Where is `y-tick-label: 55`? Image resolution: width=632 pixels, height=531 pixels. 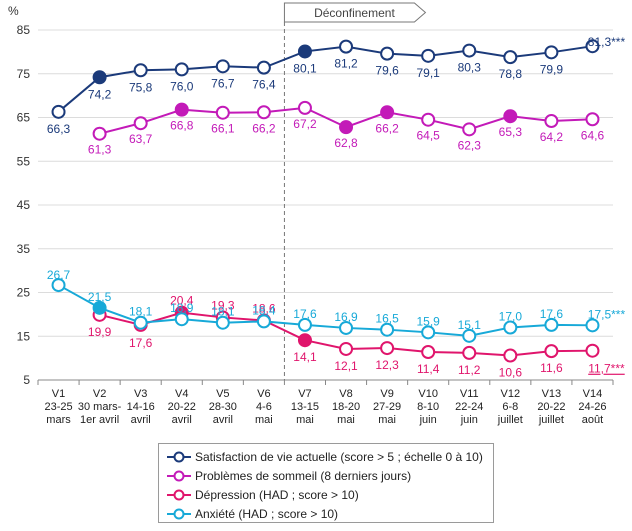
y-tick-label: 55 is located at coordinates (24, 161).